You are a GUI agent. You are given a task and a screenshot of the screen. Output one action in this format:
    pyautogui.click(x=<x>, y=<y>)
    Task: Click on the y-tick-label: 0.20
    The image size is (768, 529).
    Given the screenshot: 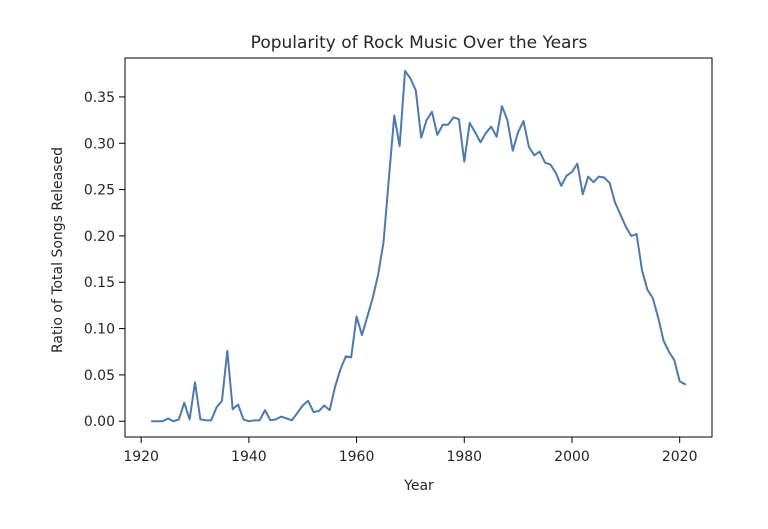 What is the action you would take?
    pyautogui.click(x=99, y=237)
    